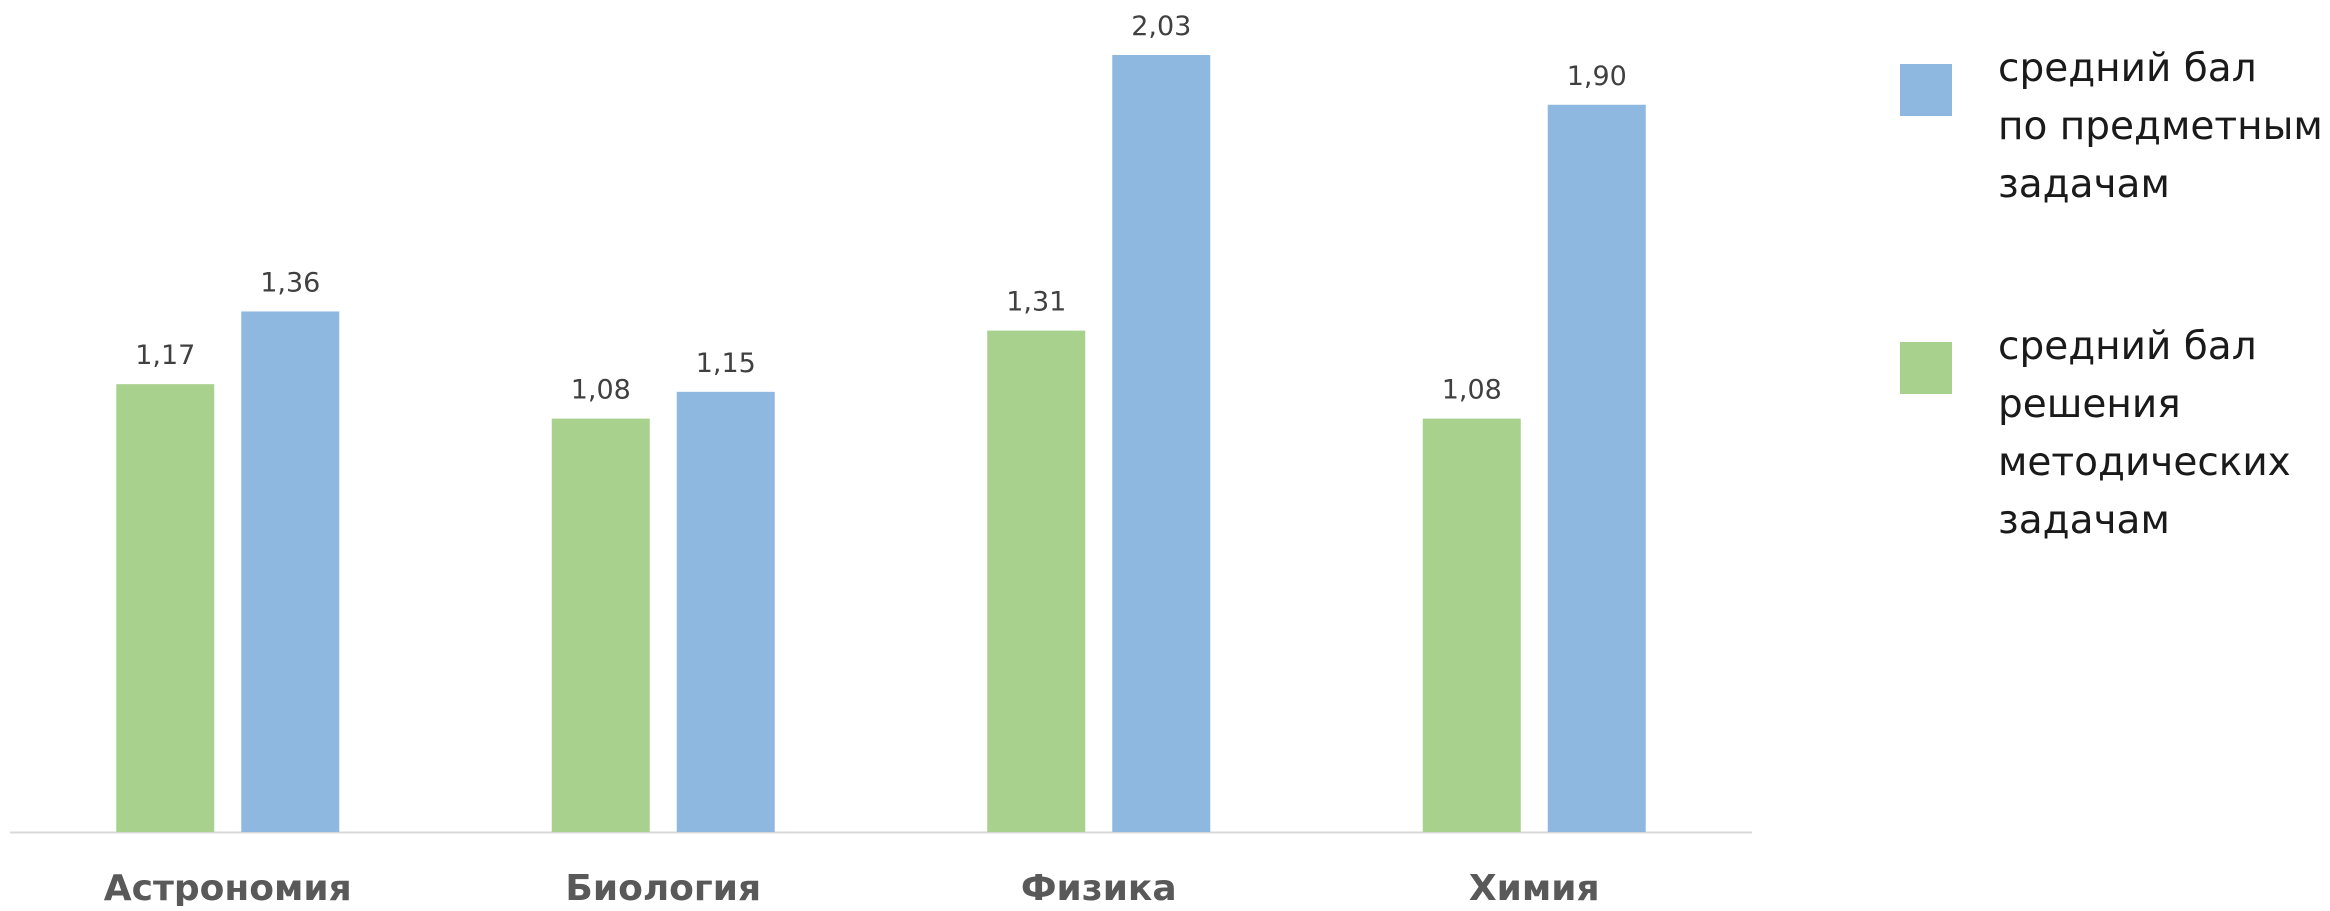  I want to click on data-label-methodical-2: 1,31, so click(1036, 302).